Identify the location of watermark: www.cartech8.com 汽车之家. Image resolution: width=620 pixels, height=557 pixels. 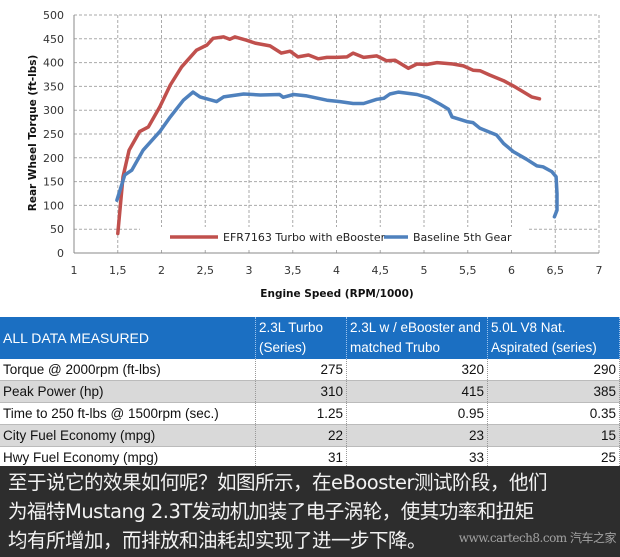
(537, 538).